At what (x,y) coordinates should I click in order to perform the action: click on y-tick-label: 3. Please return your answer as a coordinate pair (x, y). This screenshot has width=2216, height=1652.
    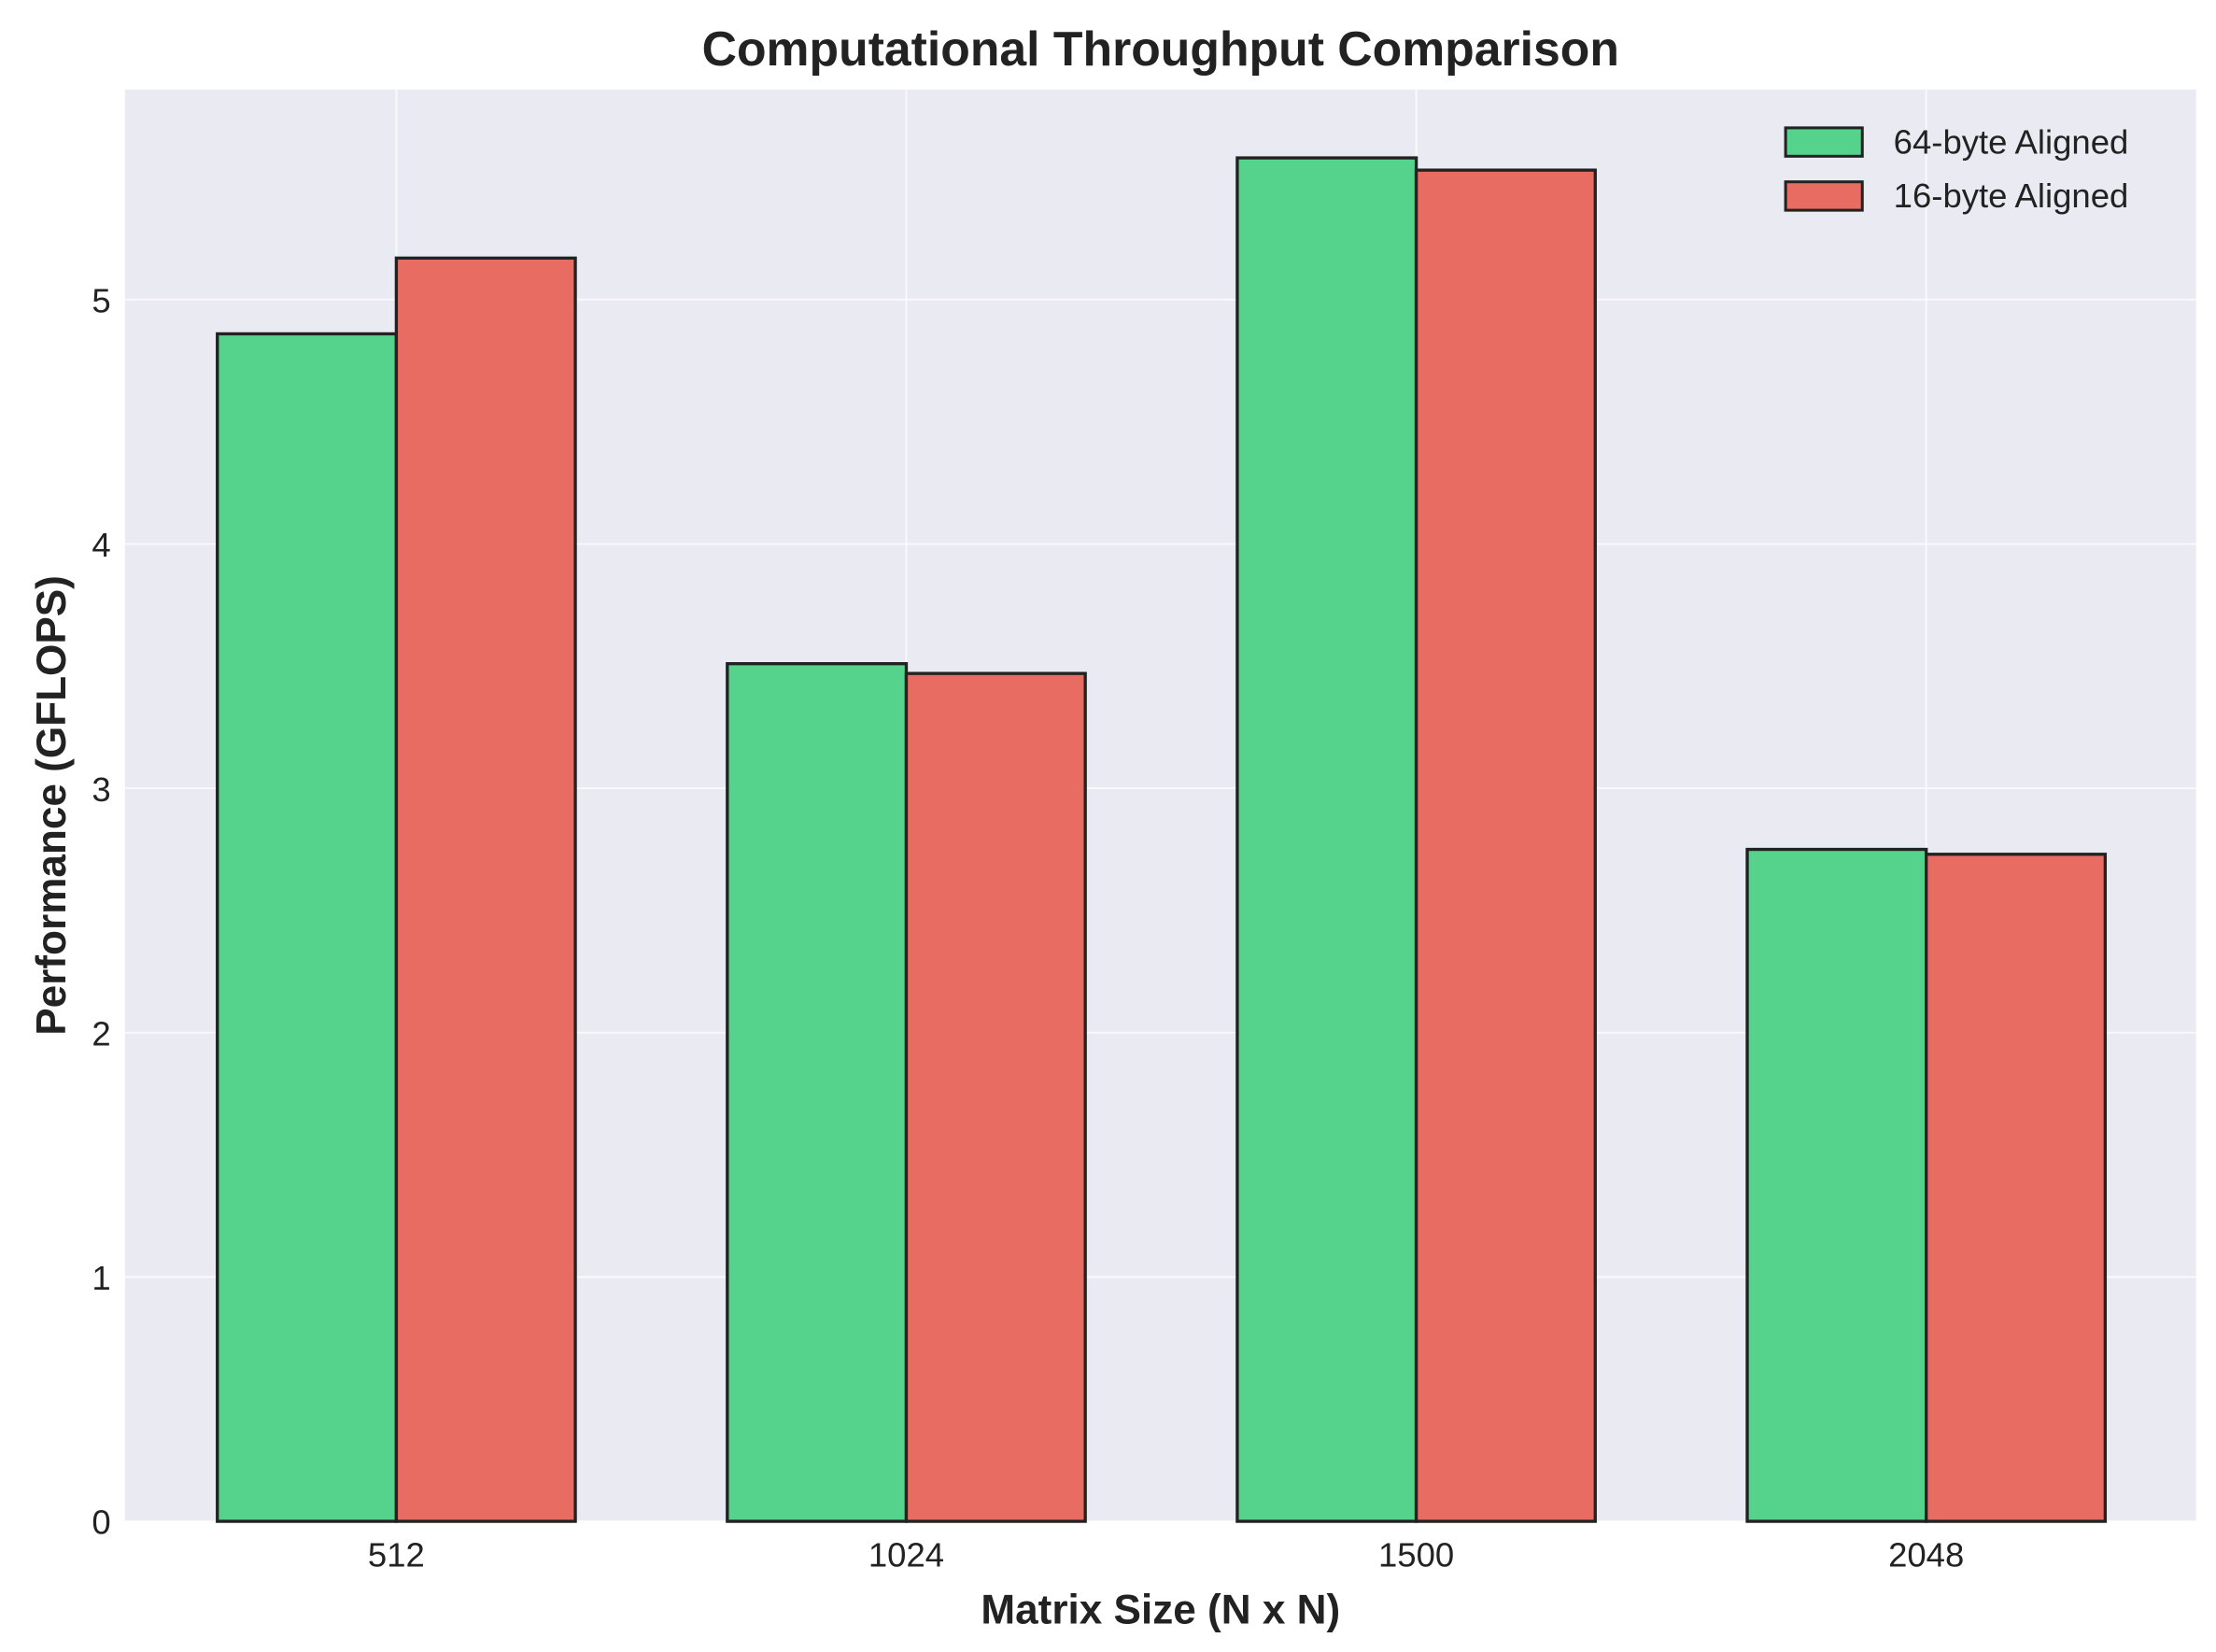
    Looking at the image, I should click on (101, 789).